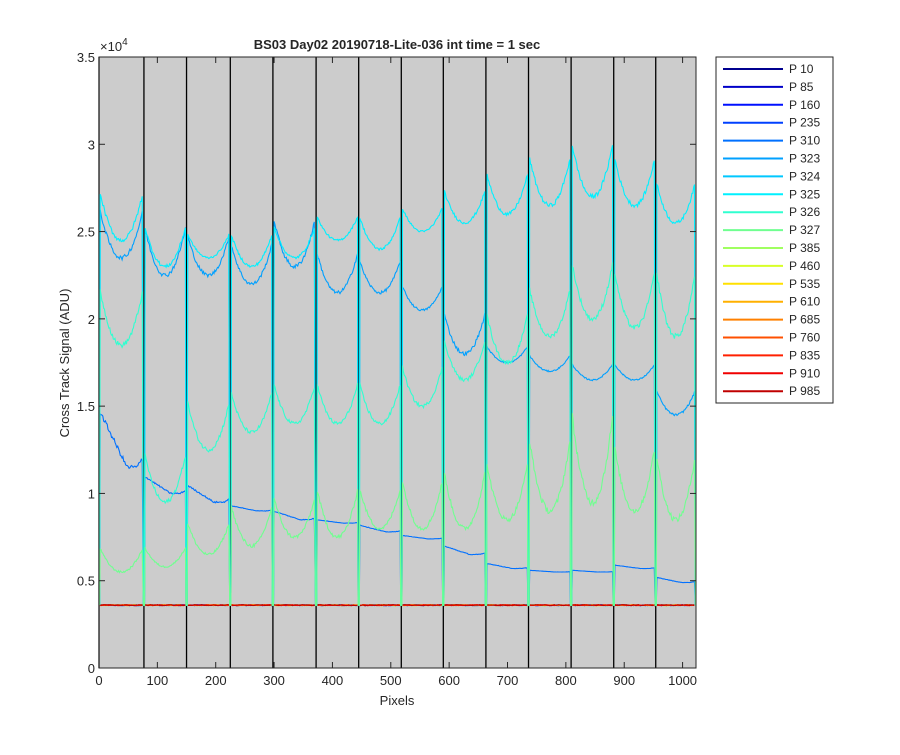 Image resolution: width=900 pixels, height=755 pixels. Describe the element at coordinates (91, 493) in the screenshot. I see `y-tick-label-2: 1` at that location.